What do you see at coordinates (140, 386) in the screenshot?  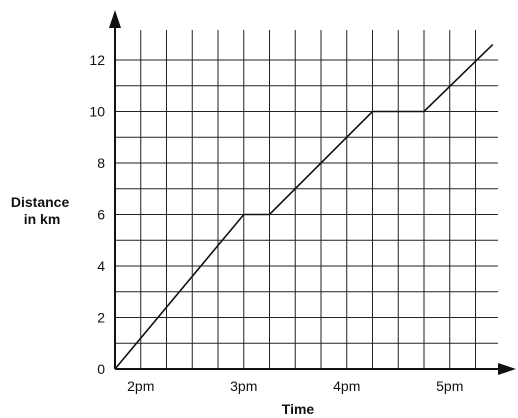 I see `x-tick-label: 2pm` at bounding box center [140, 386].